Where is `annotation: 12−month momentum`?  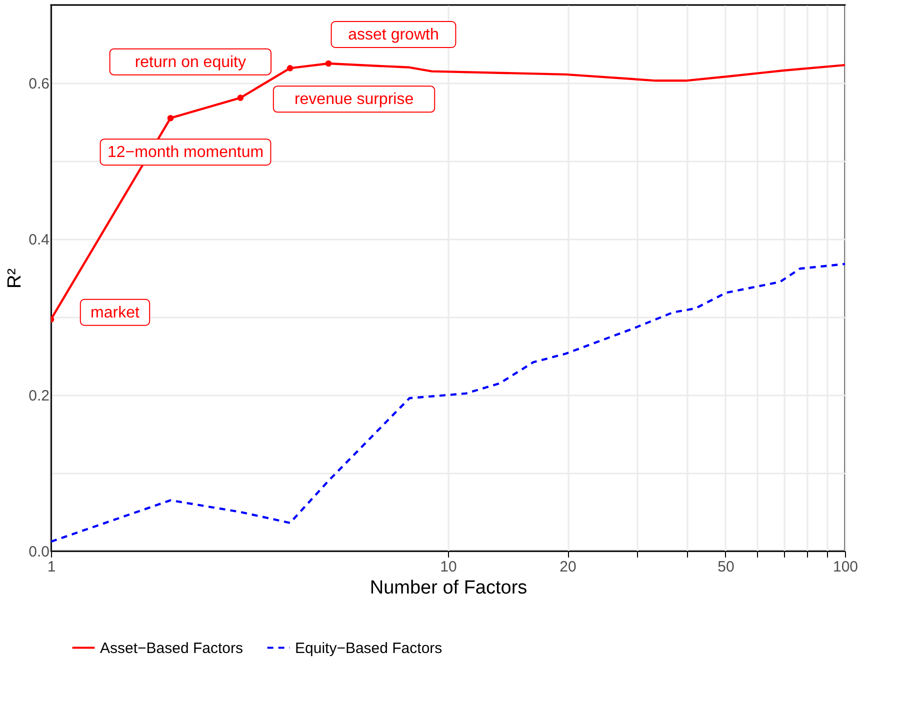
annotation: 12−month momentum is located at coordinates (185, 153).